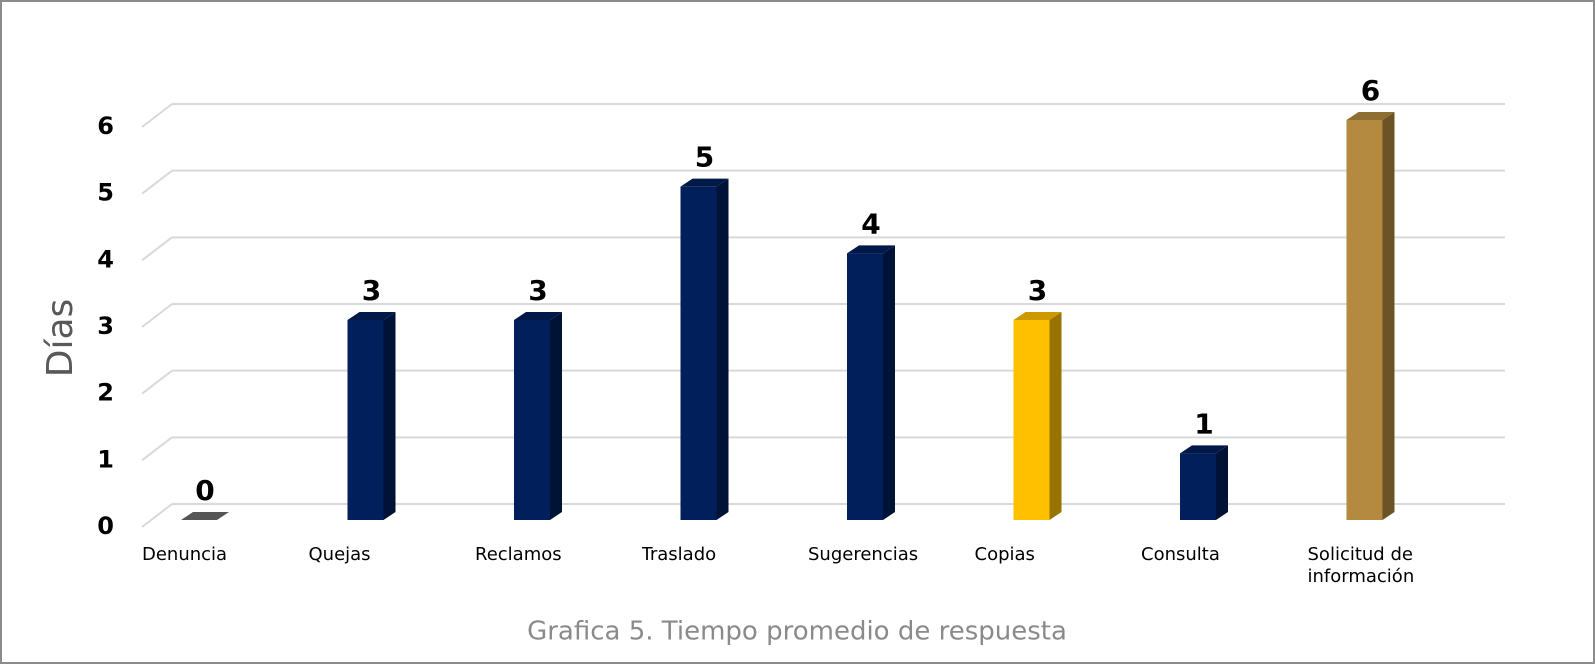  I want to click on y-tick-label: 0, so click(105, 526).